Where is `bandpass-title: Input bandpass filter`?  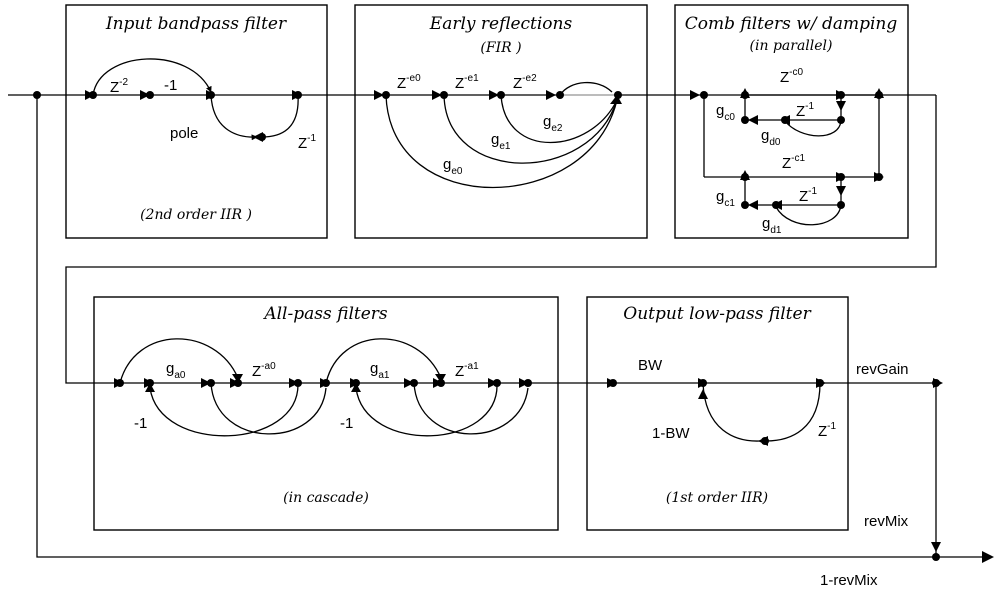
bandpass-title: Input bandpass filter is located at coordinates (196, 24).